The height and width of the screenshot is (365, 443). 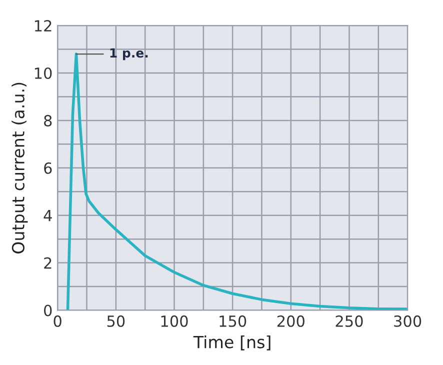 I want to click on x-tick-label: 250, so click(x=349, y=321).